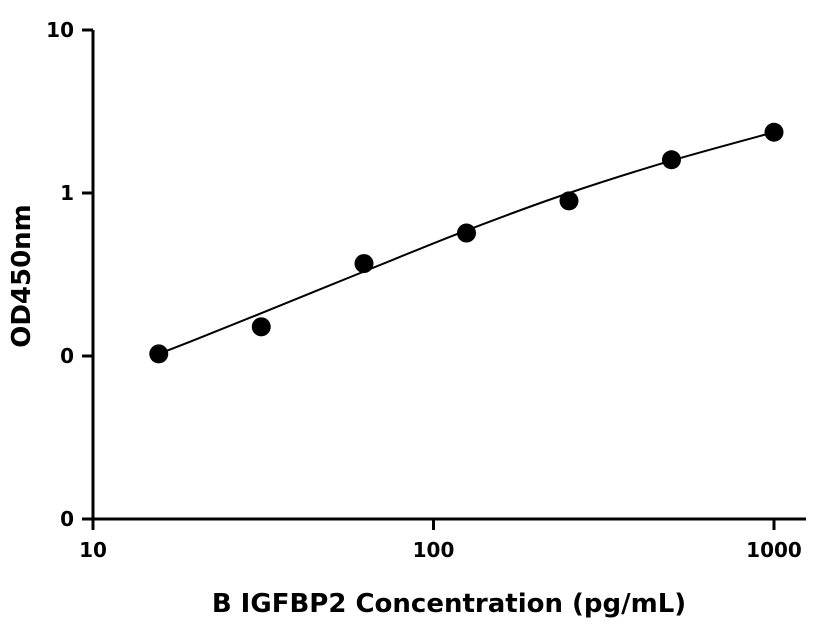 The width and height of the screenshot is (816, 640). What do you see at coordinates (60, 30) in the screenshot?
I see `y-tick-label: 10` at bounding box center [60, 30].